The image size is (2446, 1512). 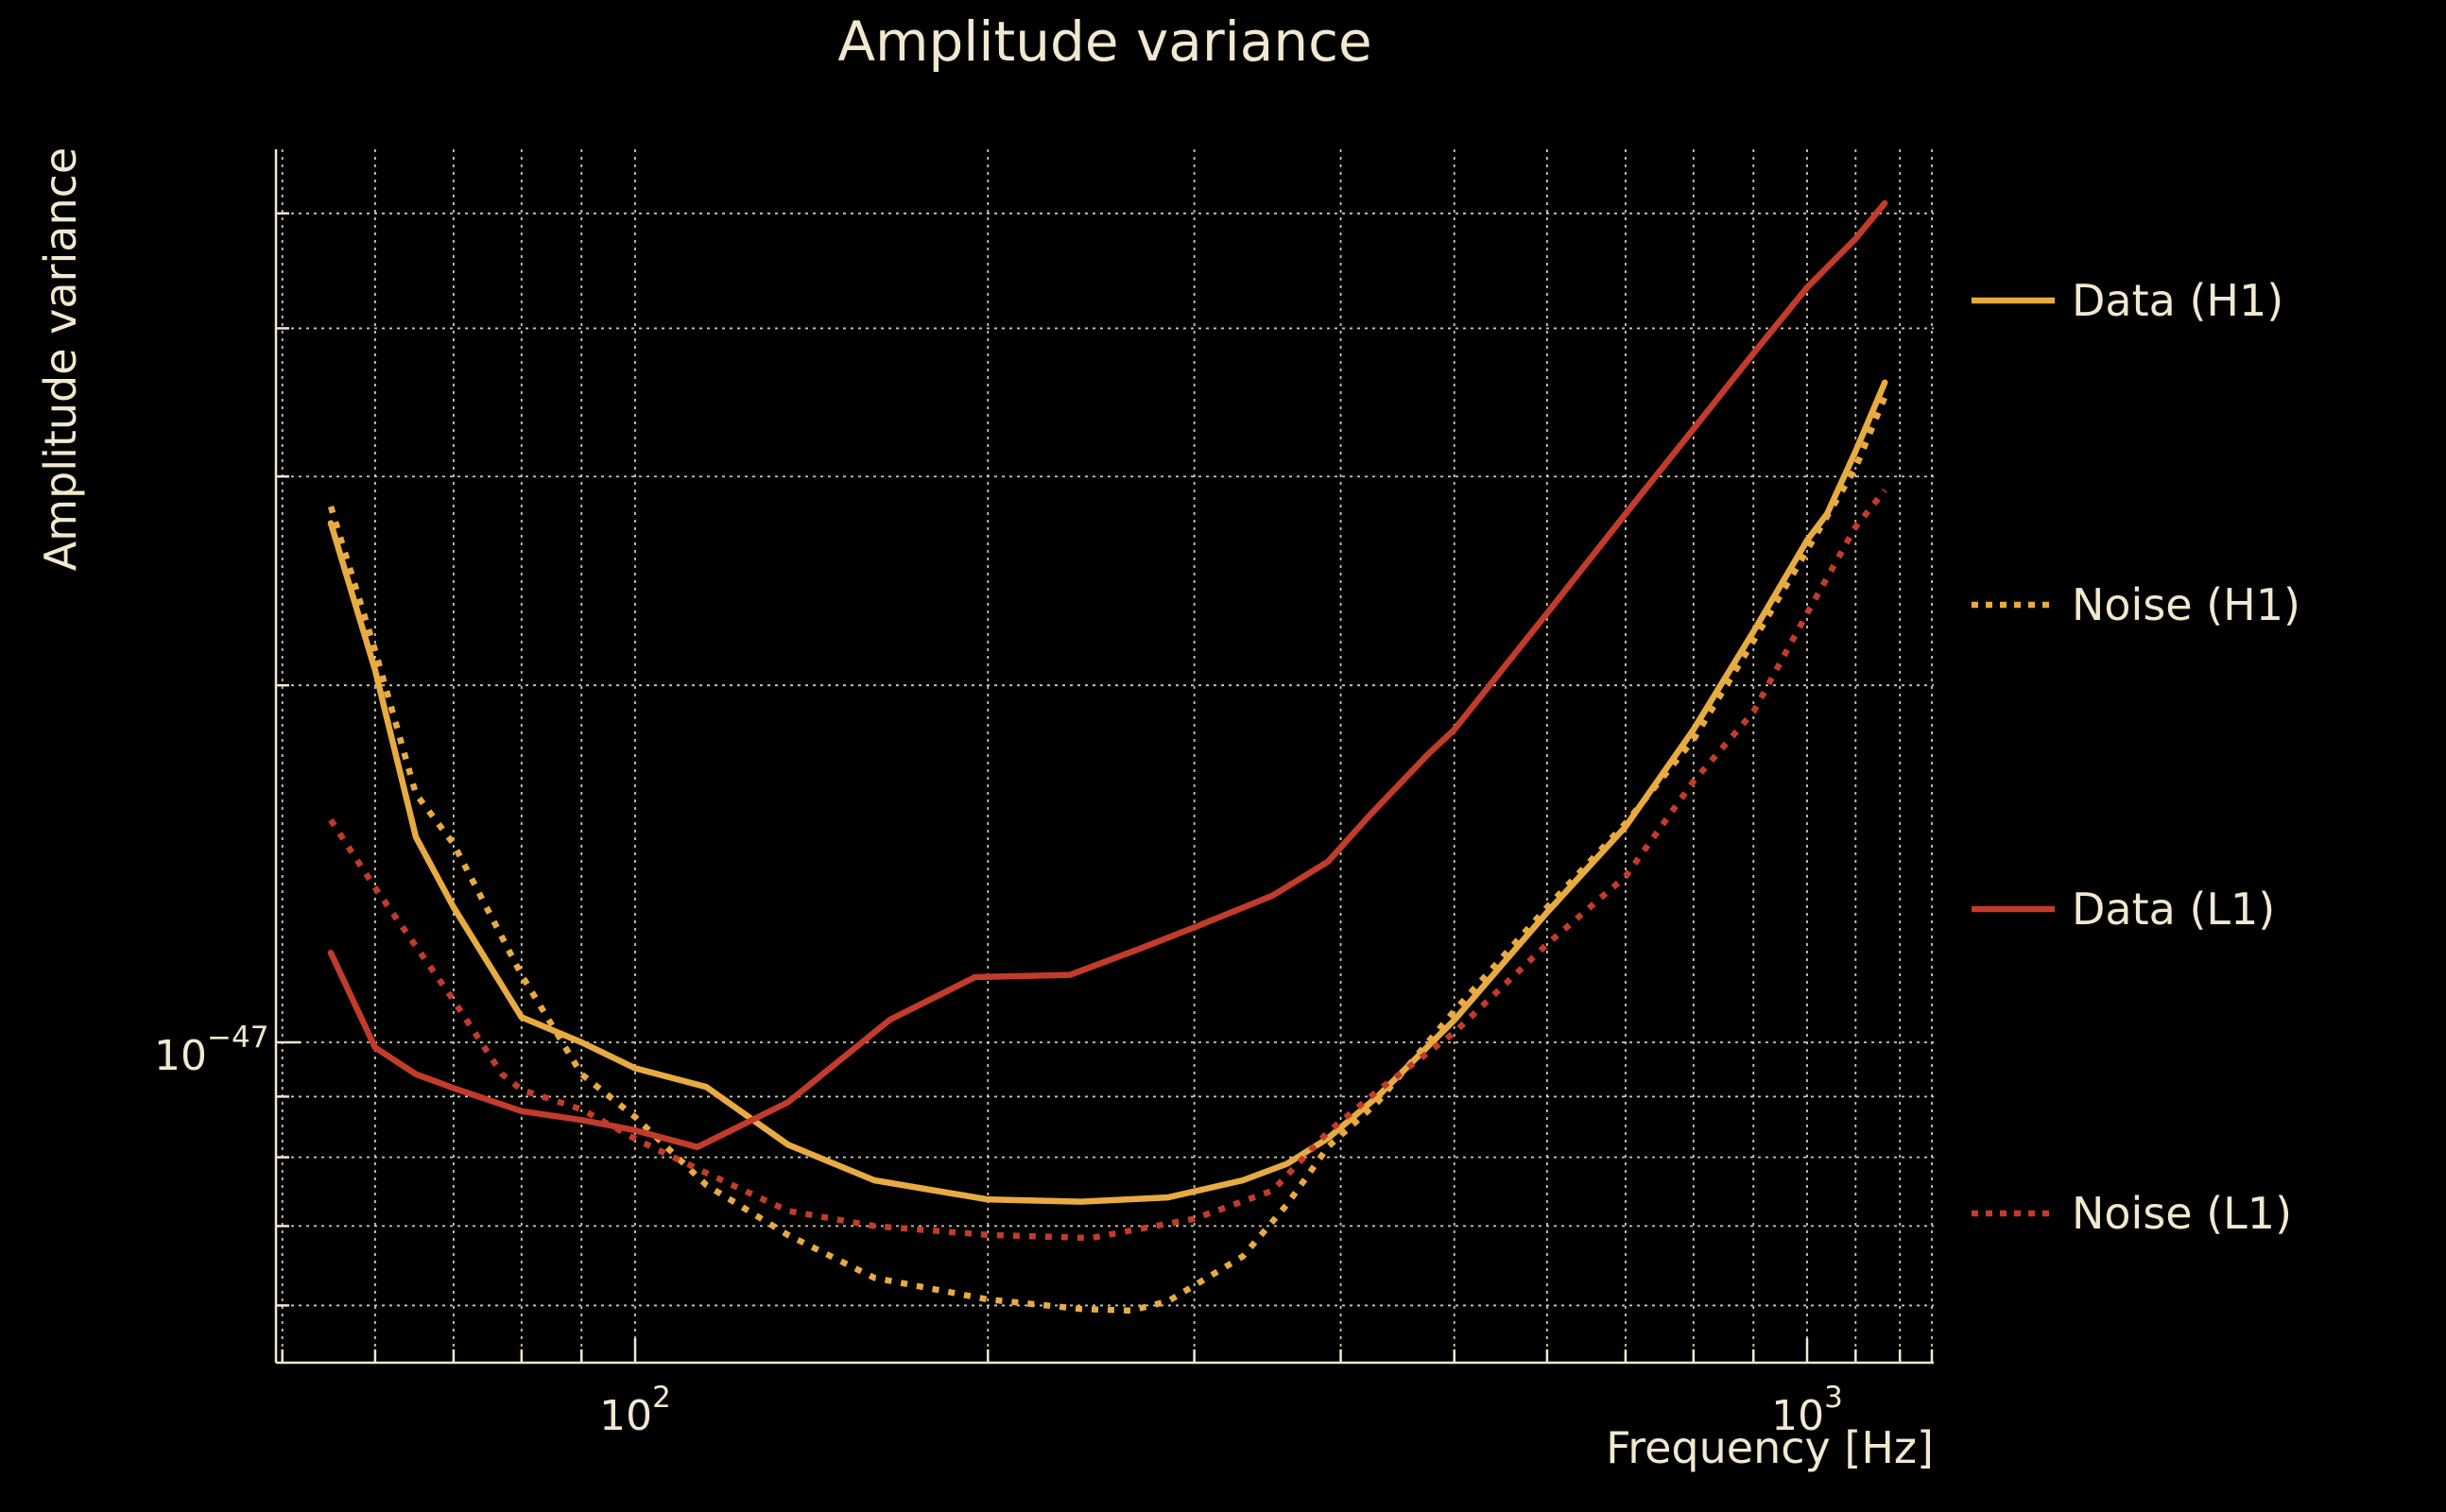 I want to click on legend-label-data-l1: Data (L1), so click(x=2173, y=909).